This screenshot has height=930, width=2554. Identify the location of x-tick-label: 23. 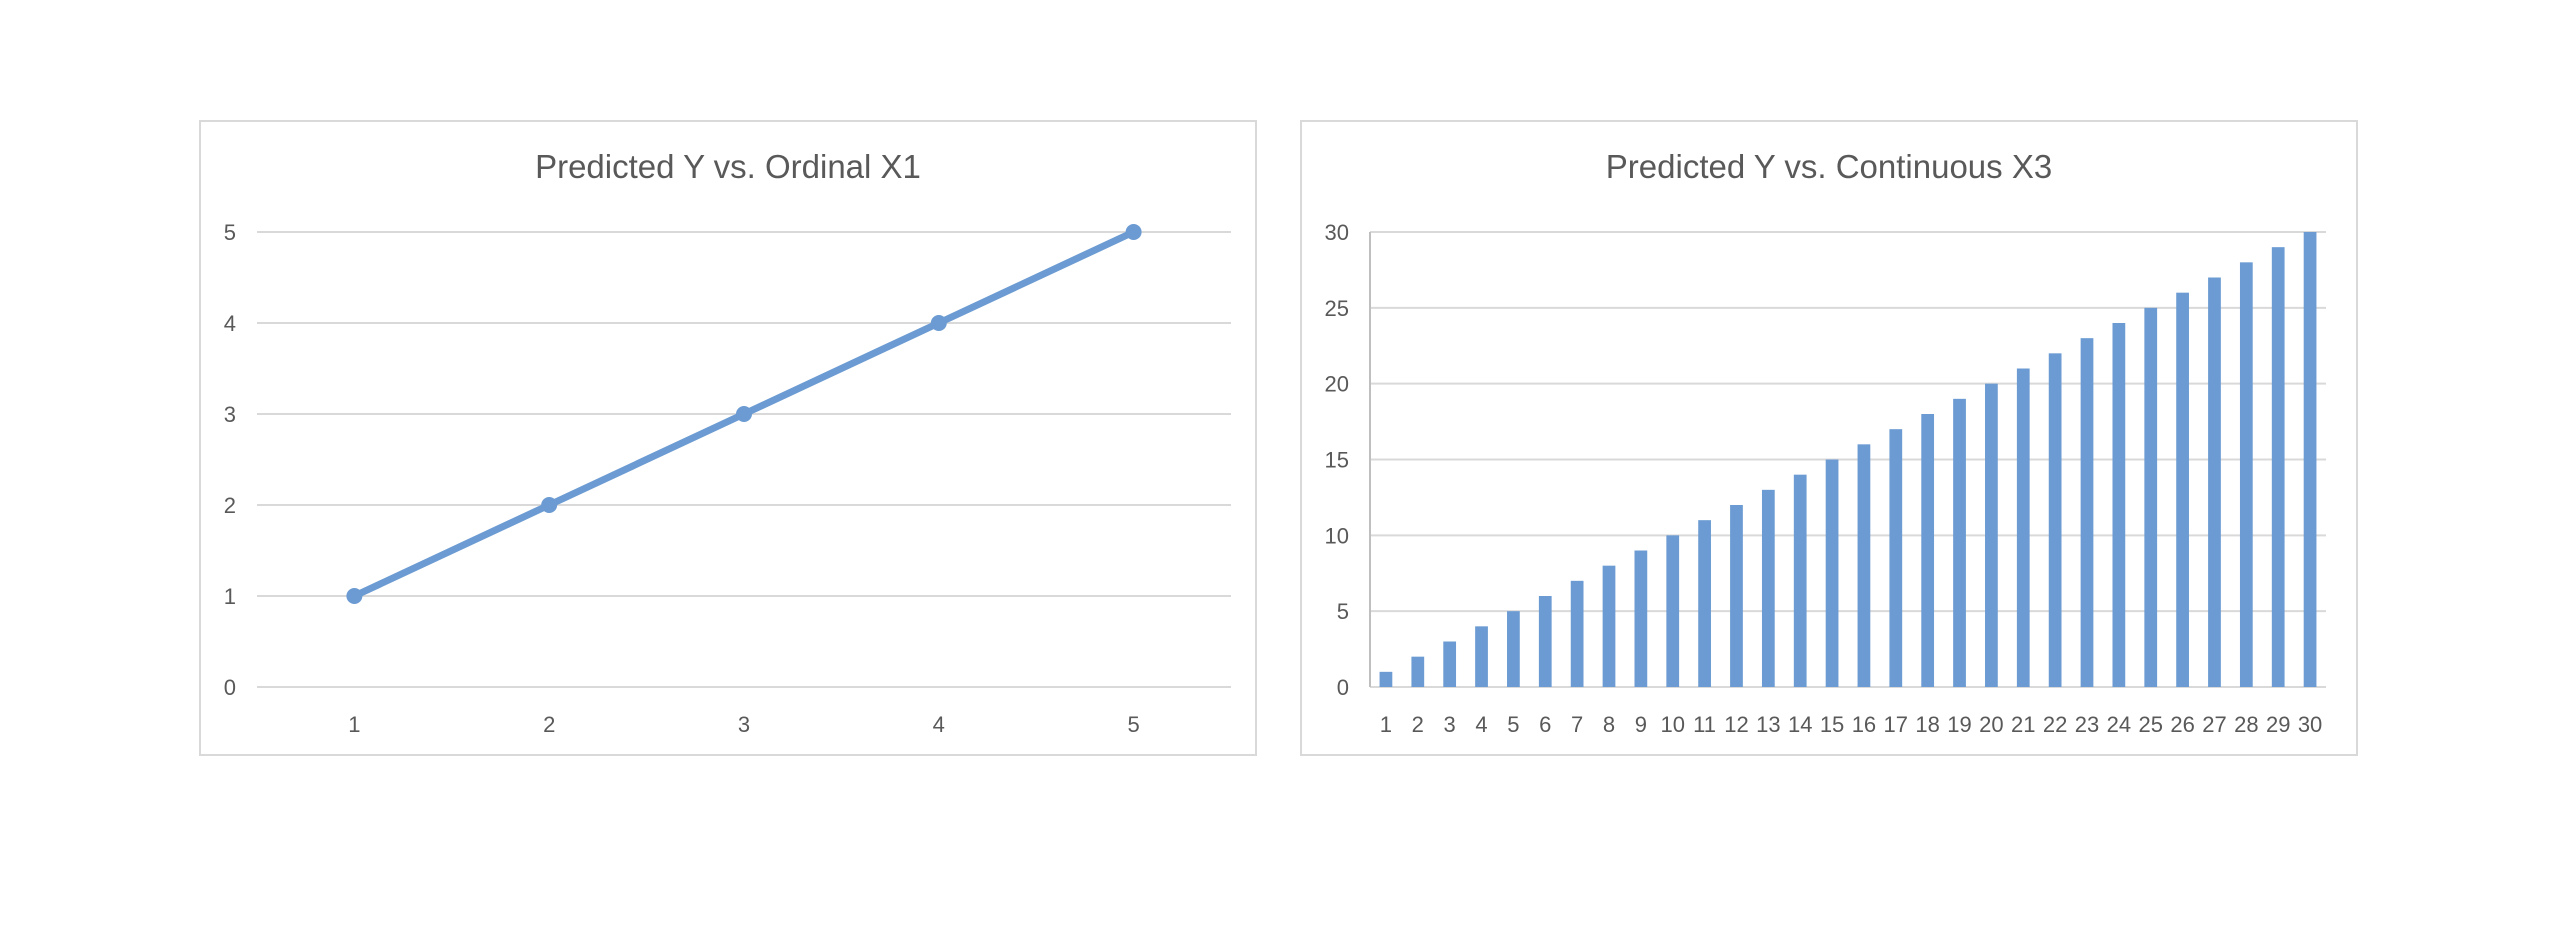
(2087, 724).